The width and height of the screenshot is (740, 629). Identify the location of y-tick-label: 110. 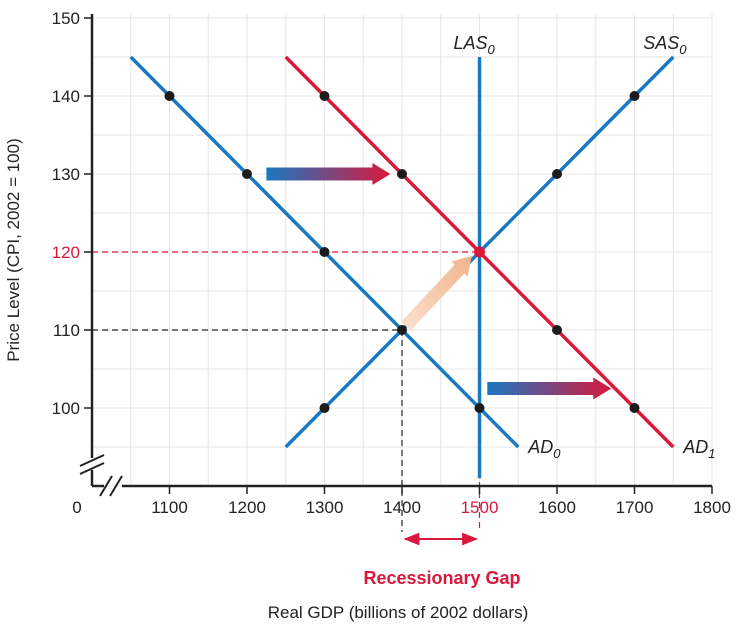
(66, 330).